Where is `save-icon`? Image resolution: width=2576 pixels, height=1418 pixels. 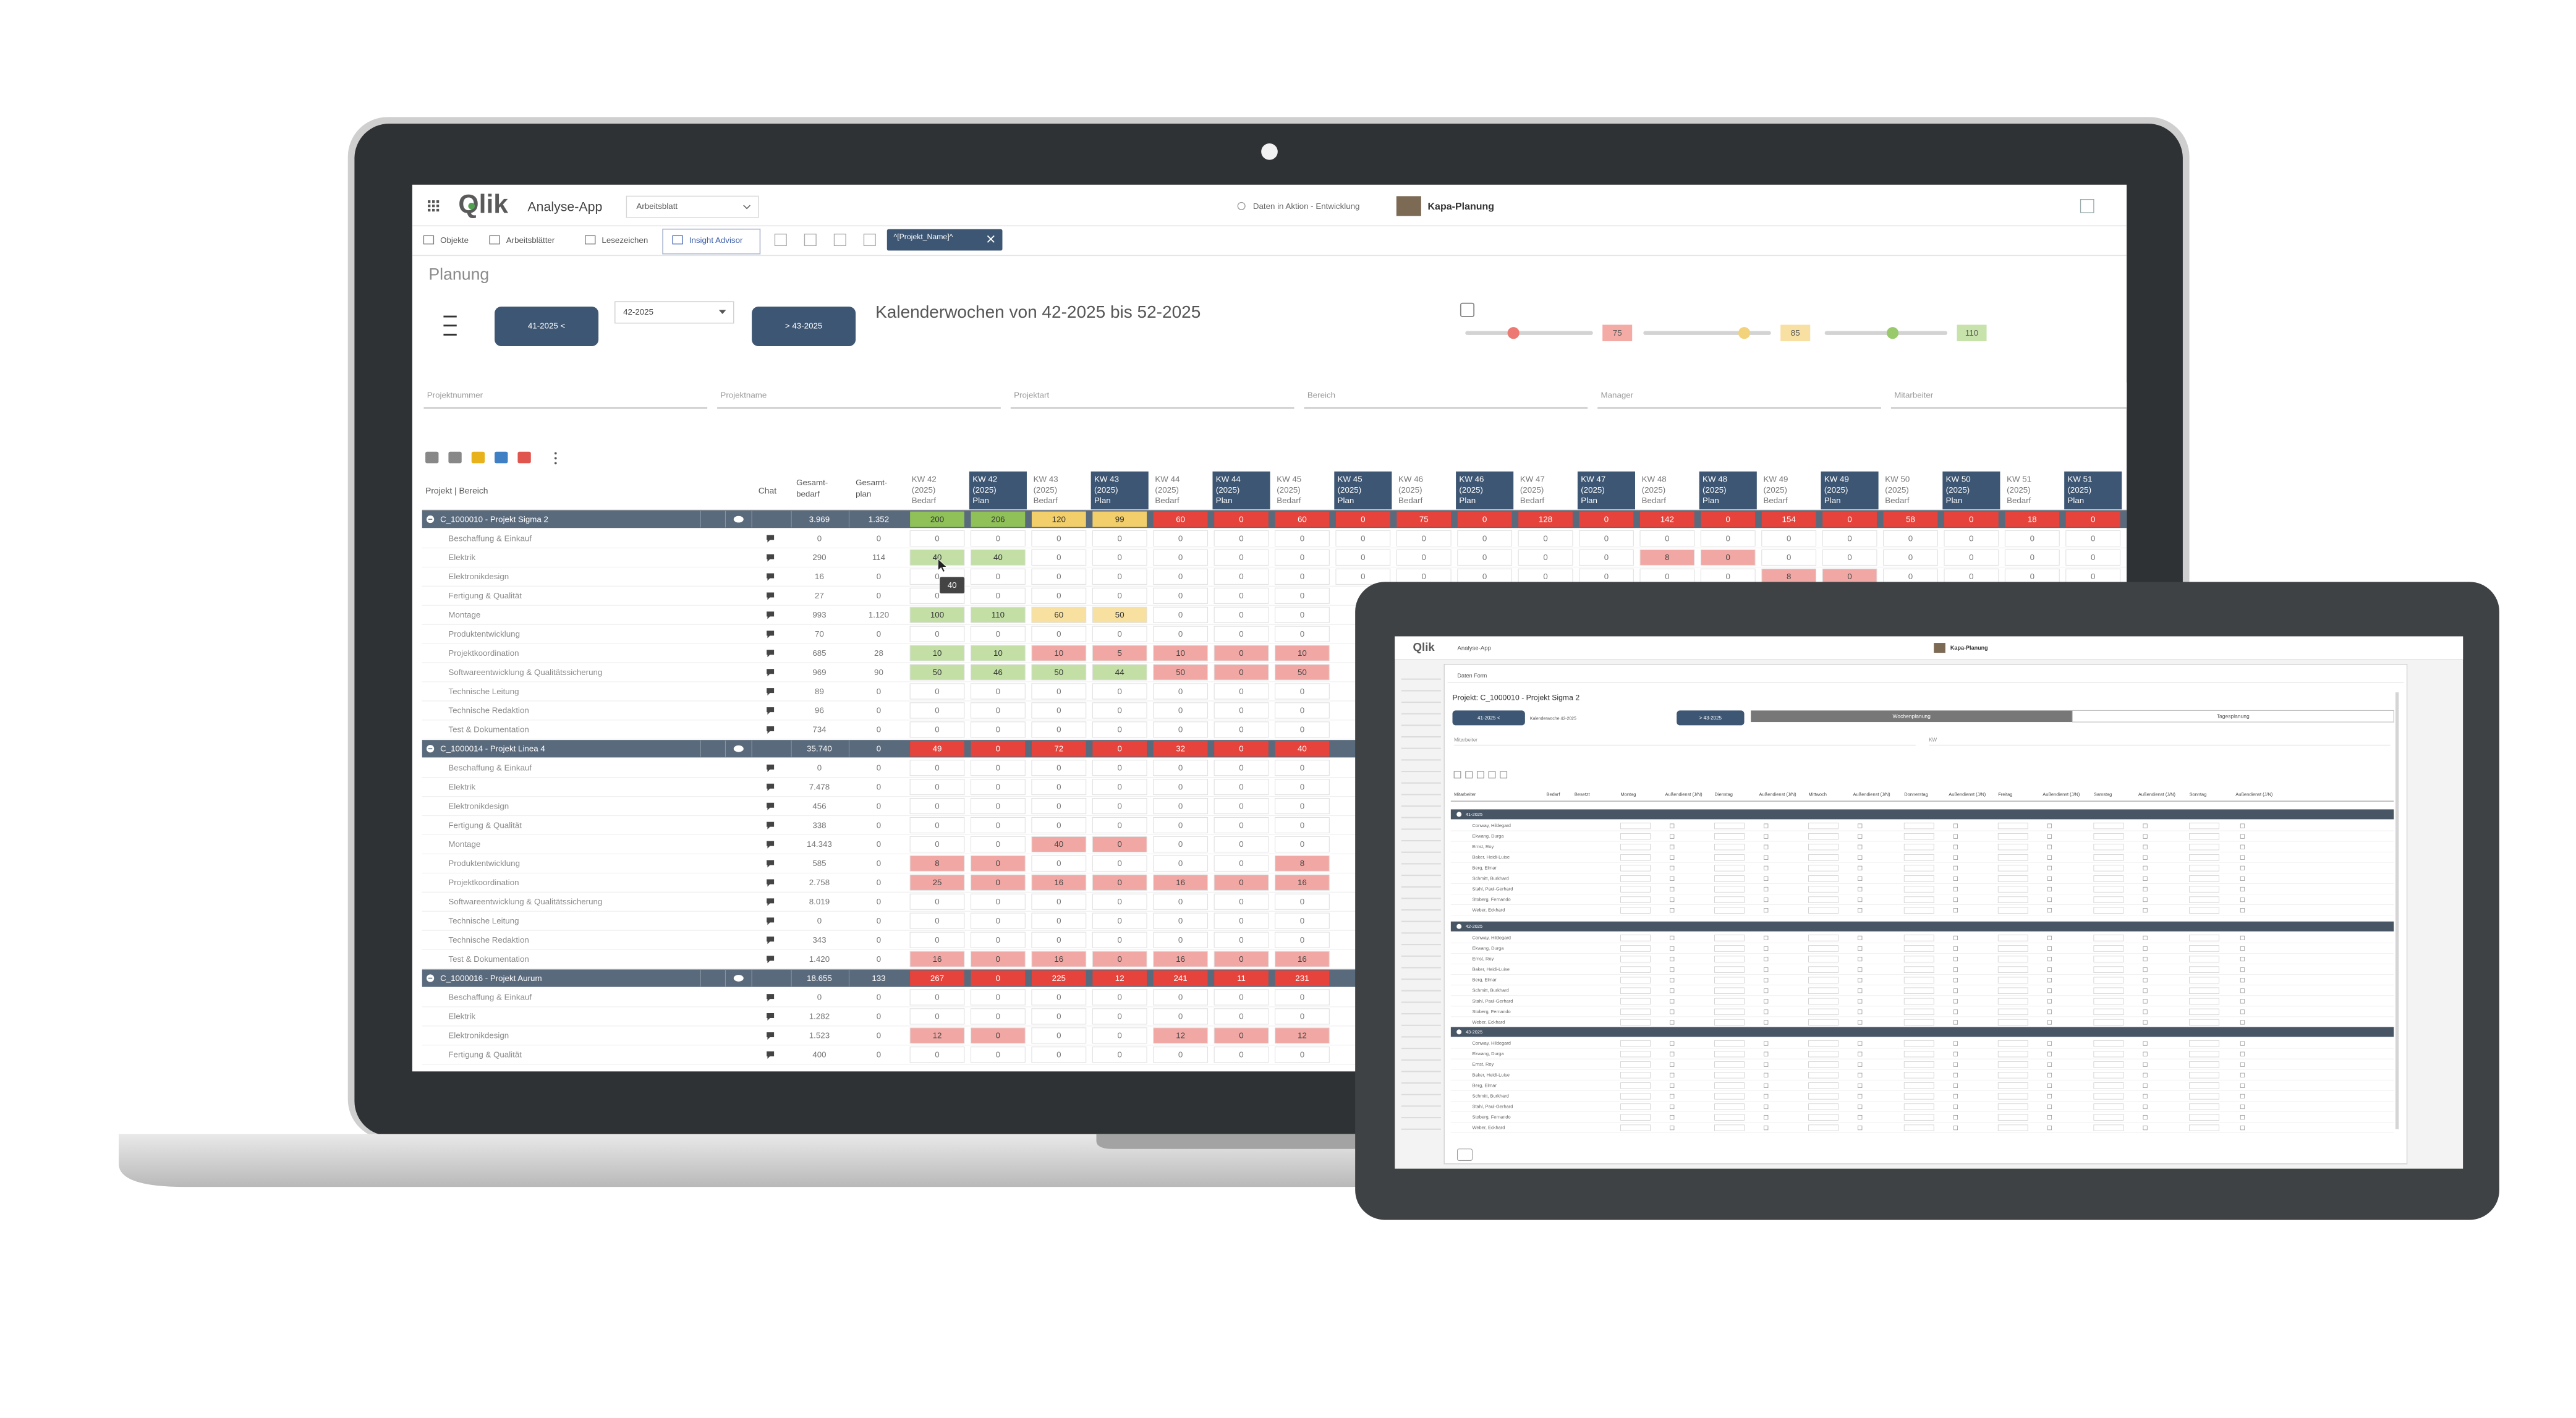
save-icon is located at coordinates (1467, 309).